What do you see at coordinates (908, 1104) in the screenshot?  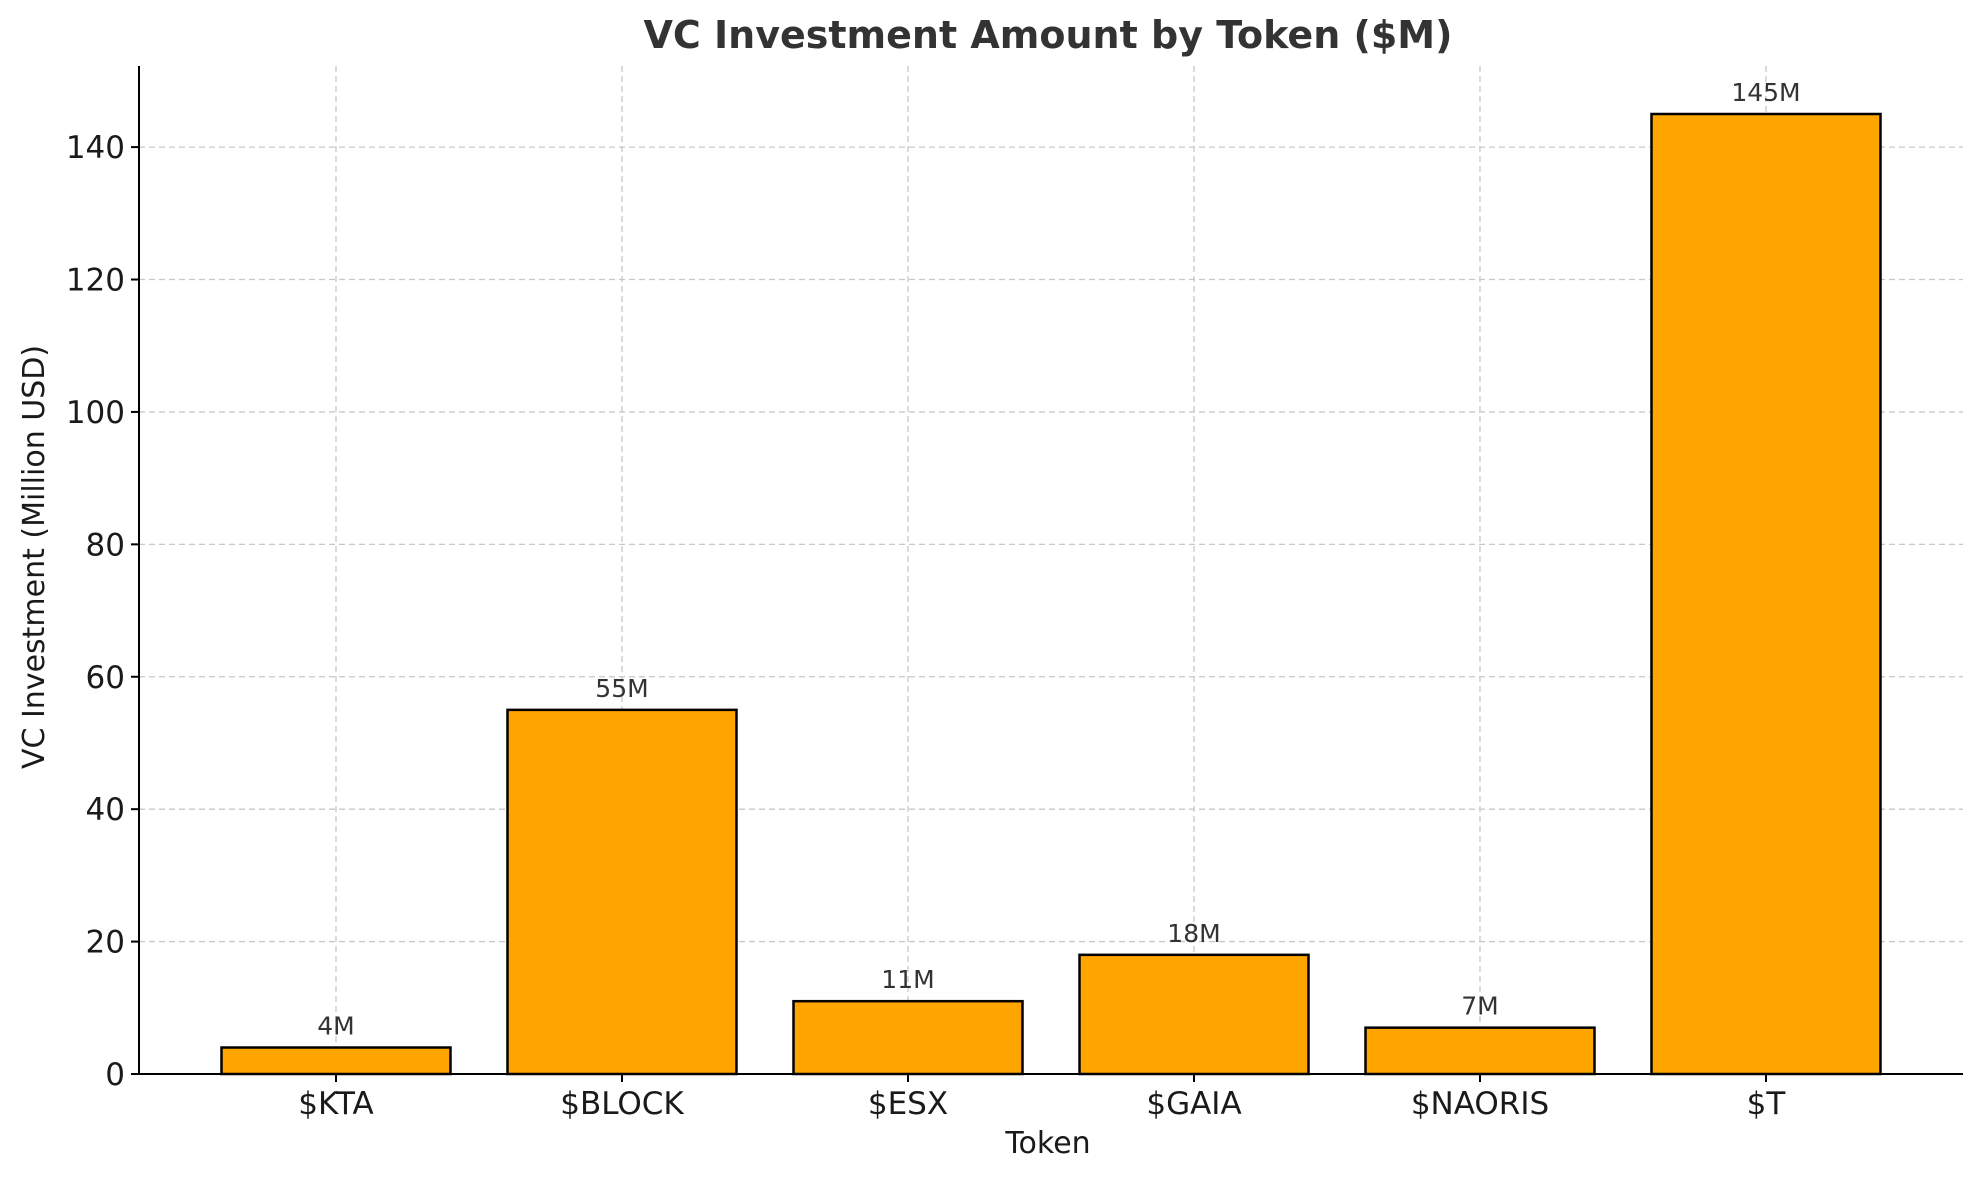 I see `x-tick-label-2: $ESX` at bounding box center [908, 1104].